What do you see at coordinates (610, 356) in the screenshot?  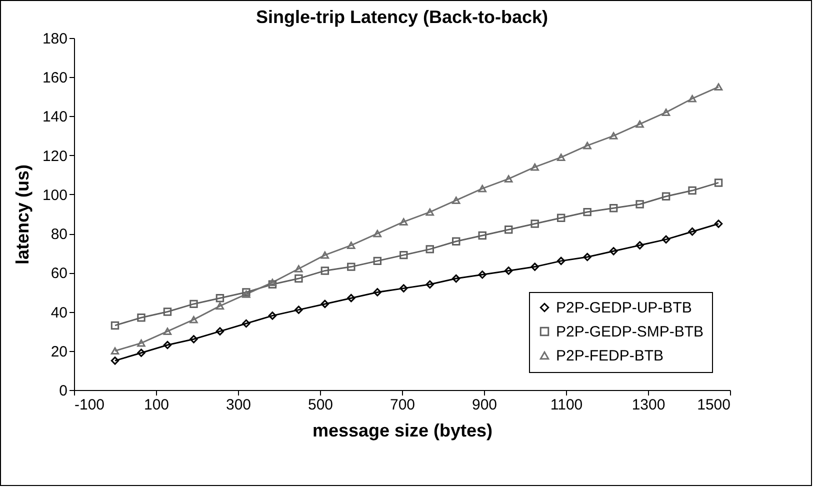 I see `legend-label: P2P-FEDP-BTB` at bounding box center [610, 356].